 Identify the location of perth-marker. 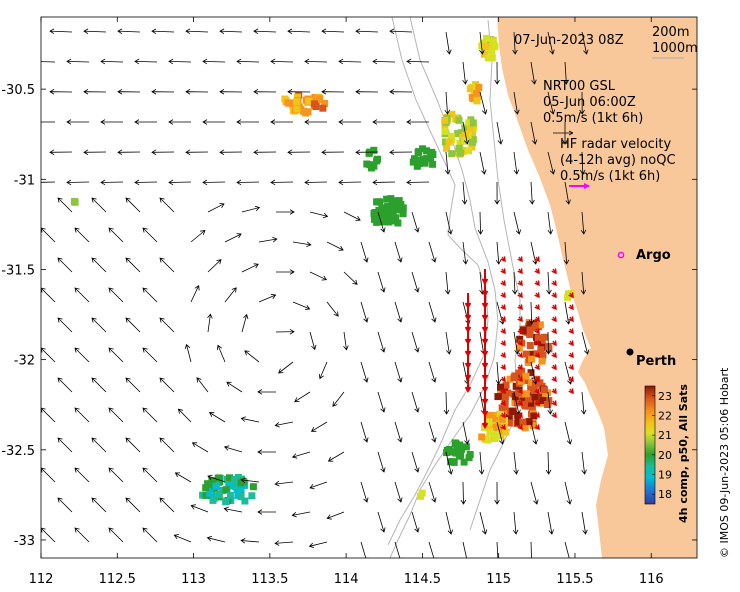
(630, 352).